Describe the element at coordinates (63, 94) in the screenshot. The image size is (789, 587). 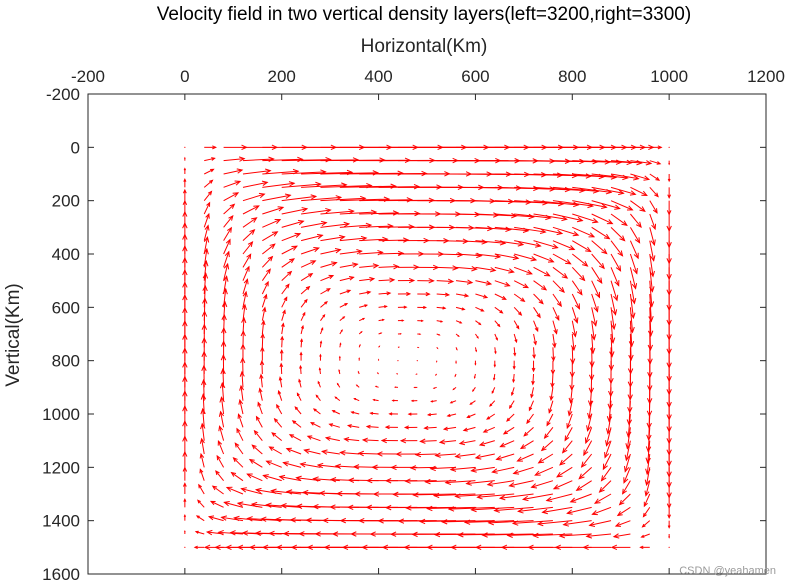
I see `y-tick-label: -200` at that location.